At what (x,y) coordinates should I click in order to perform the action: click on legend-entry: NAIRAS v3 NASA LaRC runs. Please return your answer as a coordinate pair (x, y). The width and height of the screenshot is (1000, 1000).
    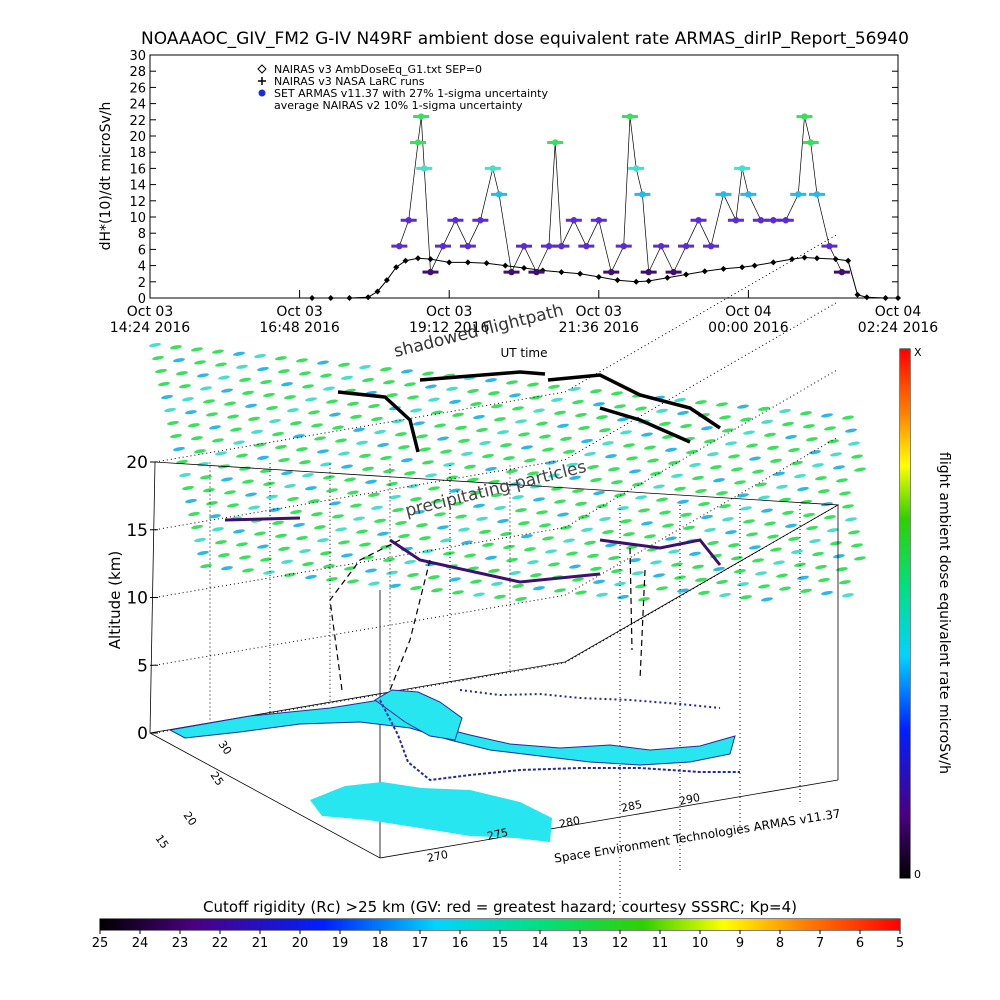
    Looking at the image, I should click on (349, 81).